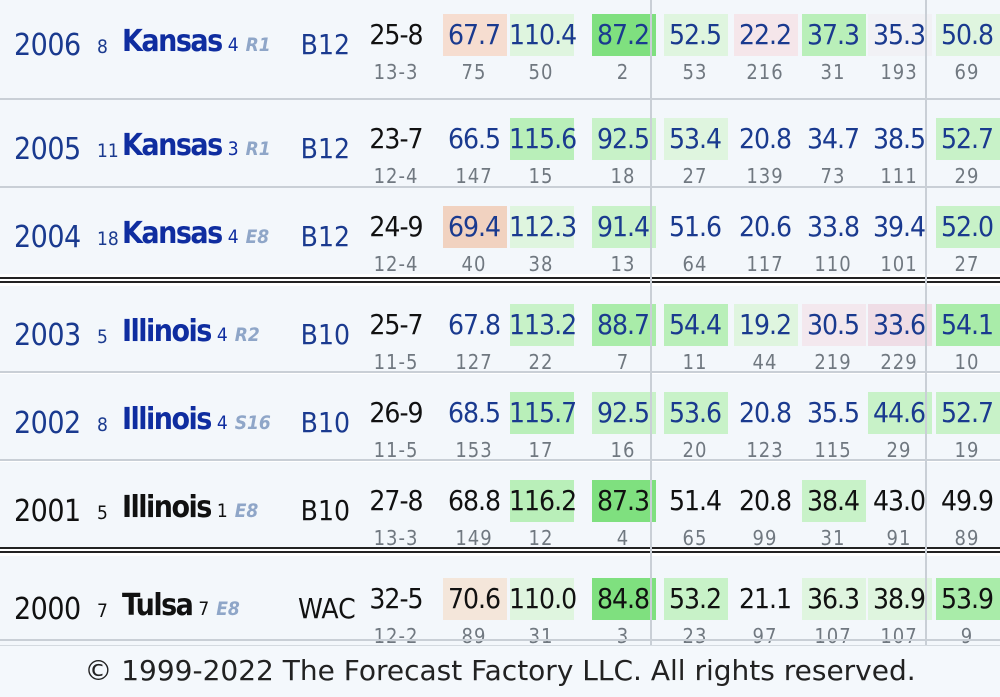  I want to click on team-link: Kansas 3 R1, so click(196, 145).